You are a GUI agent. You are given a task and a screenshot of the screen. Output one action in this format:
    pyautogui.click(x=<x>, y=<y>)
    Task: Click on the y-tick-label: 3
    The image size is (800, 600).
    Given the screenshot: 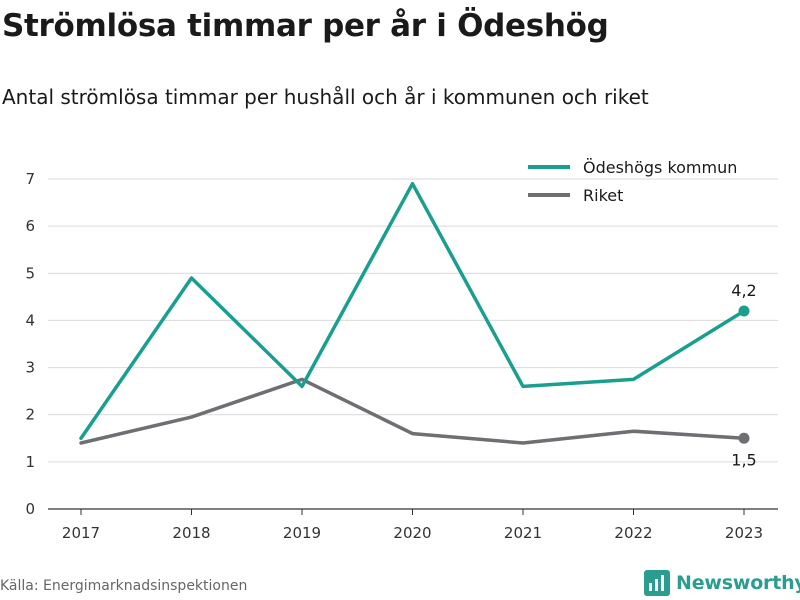 What is the action you would take?
    pyautogui.click(x=30, y=368)
    